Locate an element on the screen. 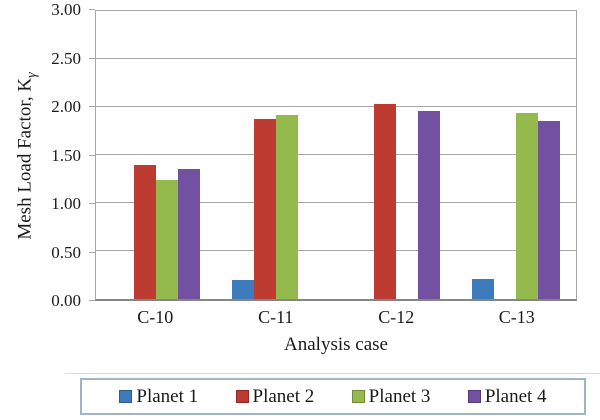 This screenshot has height=420, width=600. legend-label: Planet 4 is located at coordinates (515, 396).